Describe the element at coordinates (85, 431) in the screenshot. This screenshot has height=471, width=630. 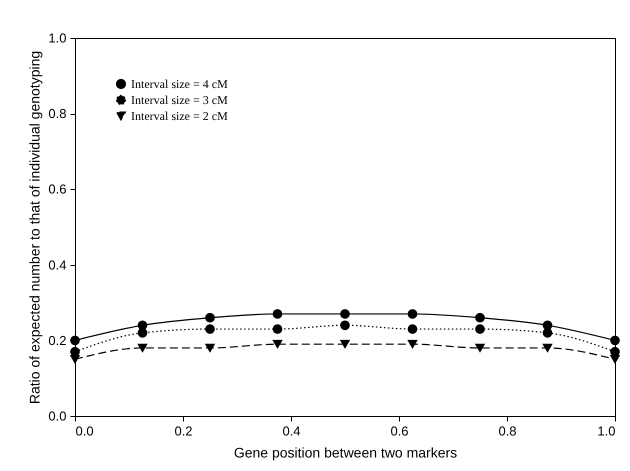
I see `x-tick-label: 0.0` at that location.